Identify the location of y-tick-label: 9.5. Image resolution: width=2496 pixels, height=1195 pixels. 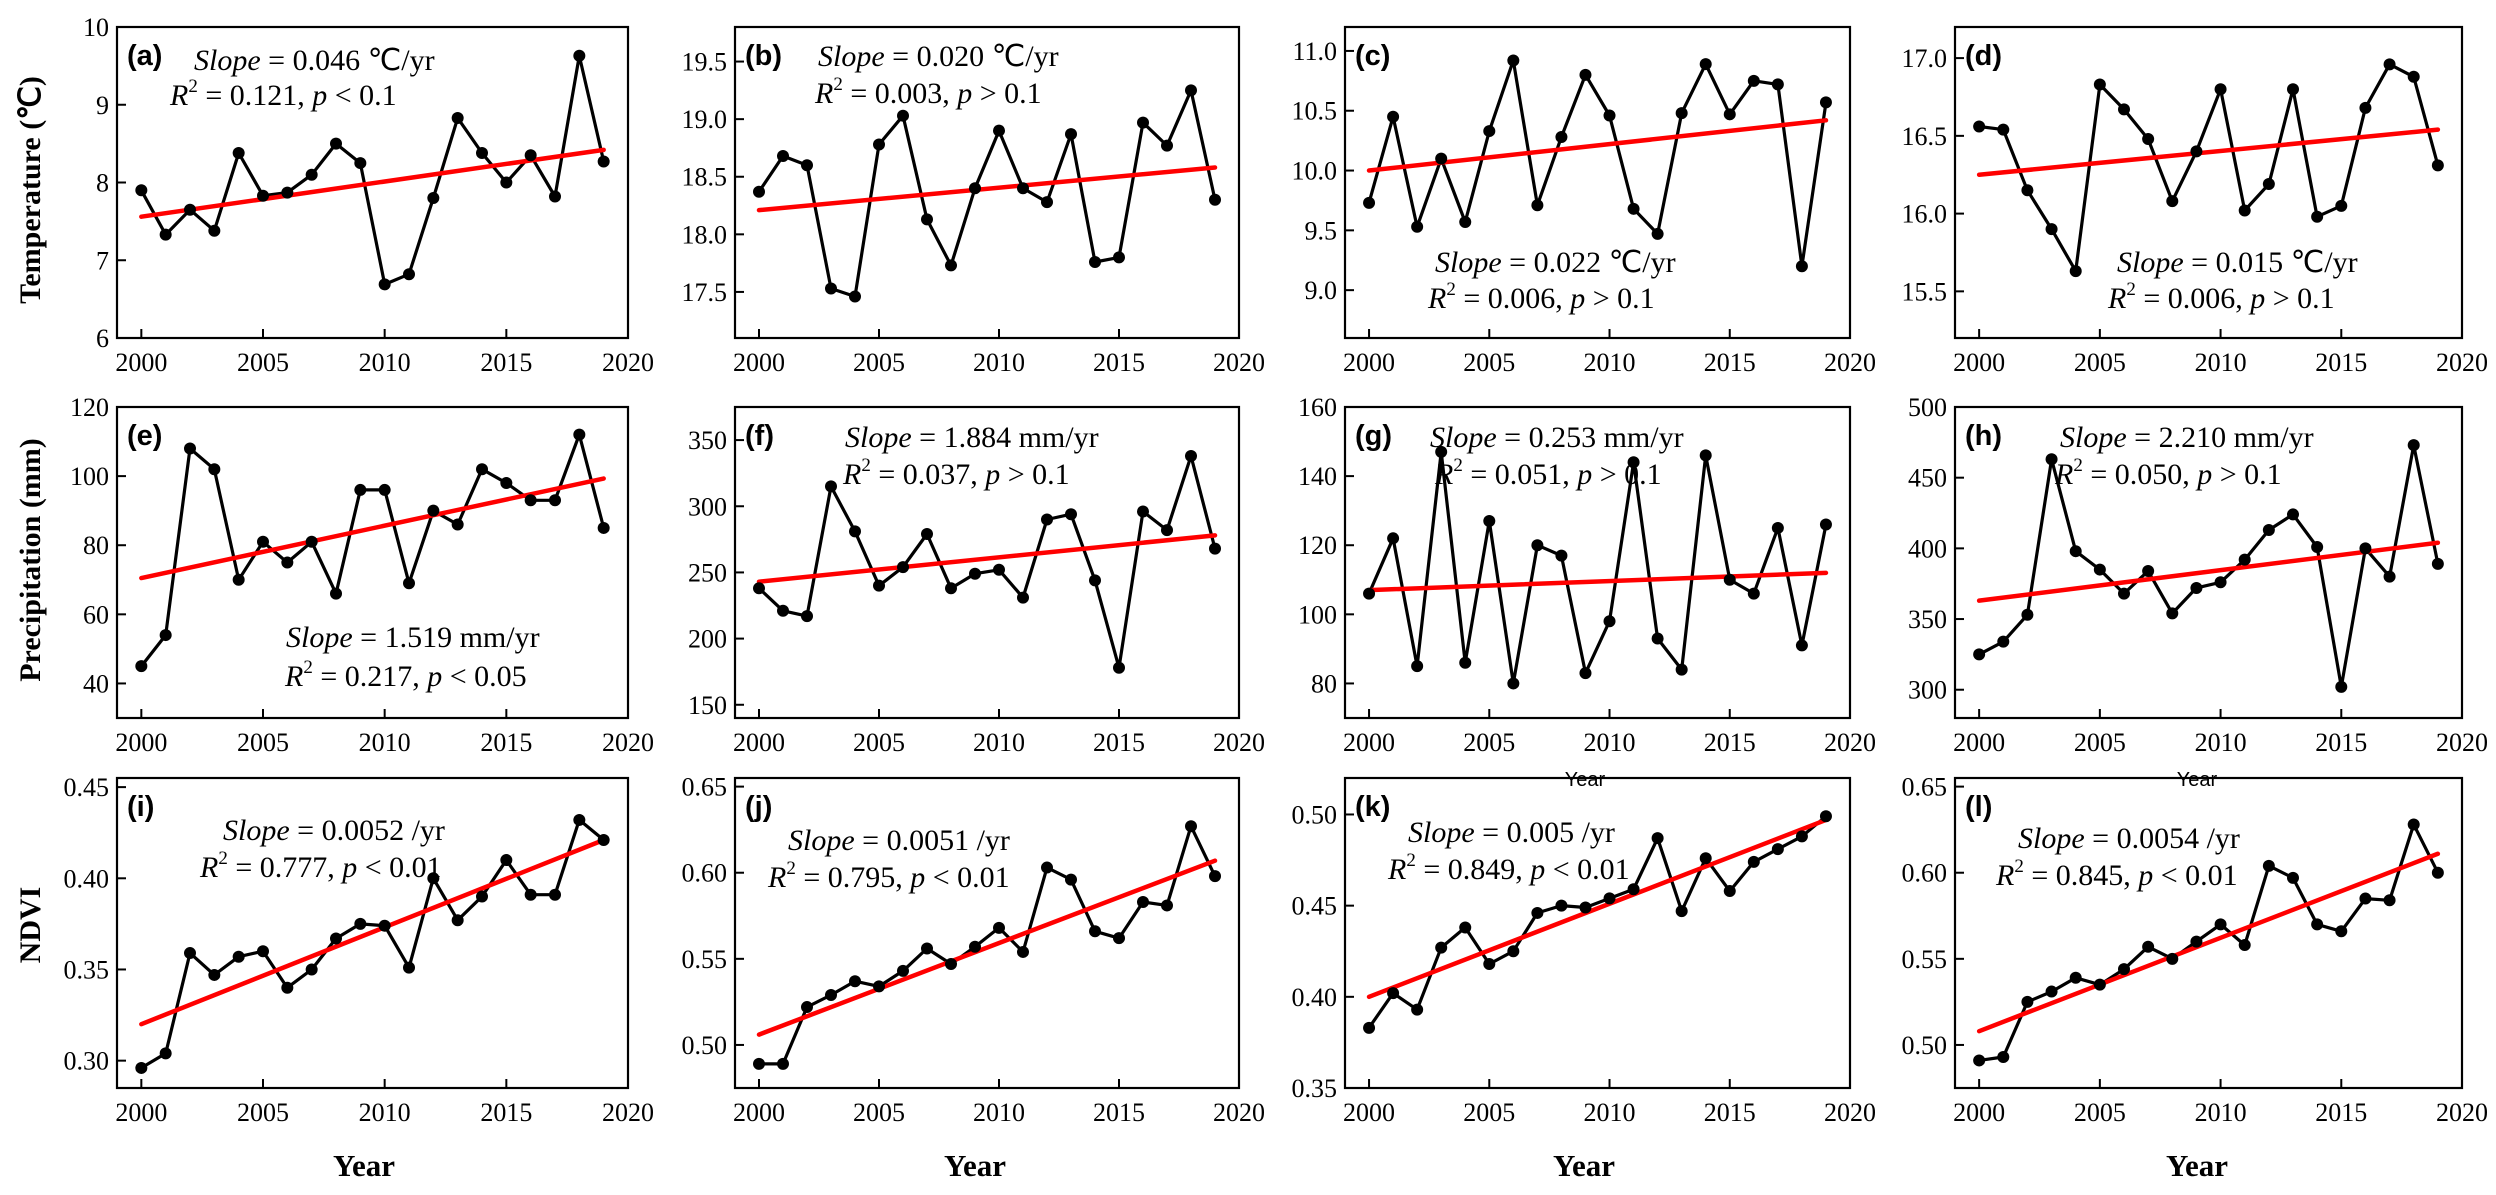
(1321, 230).